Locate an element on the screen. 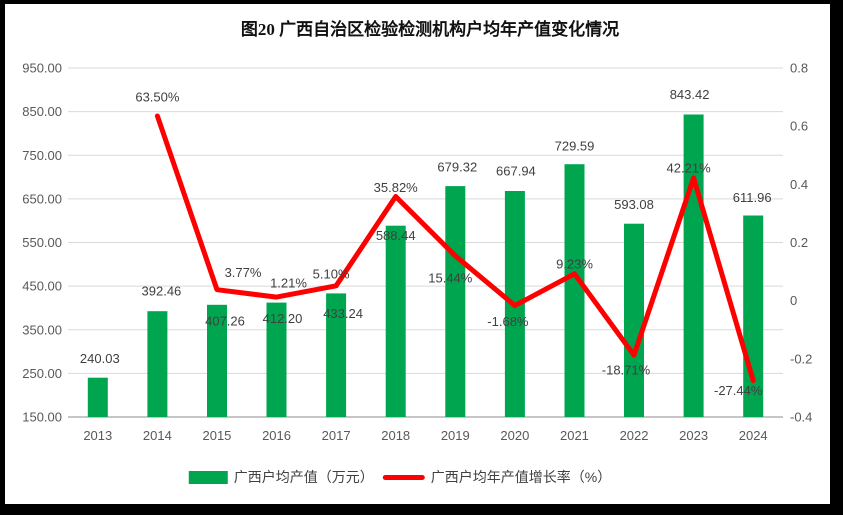 The height and width of the screenshot is (515, 843). bar-2022 is located at coordinates (634, 320).